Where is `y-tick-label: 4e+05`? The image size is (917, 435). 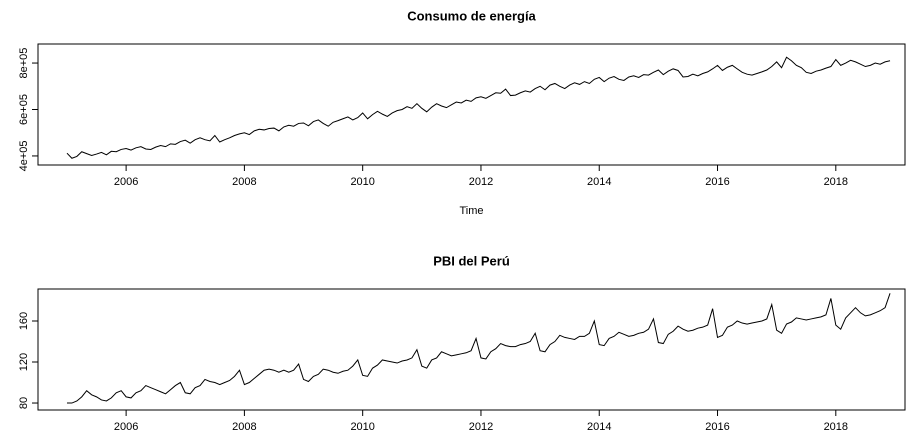
y-tick-label: 4e+05 is located at coordinates (24, 155).